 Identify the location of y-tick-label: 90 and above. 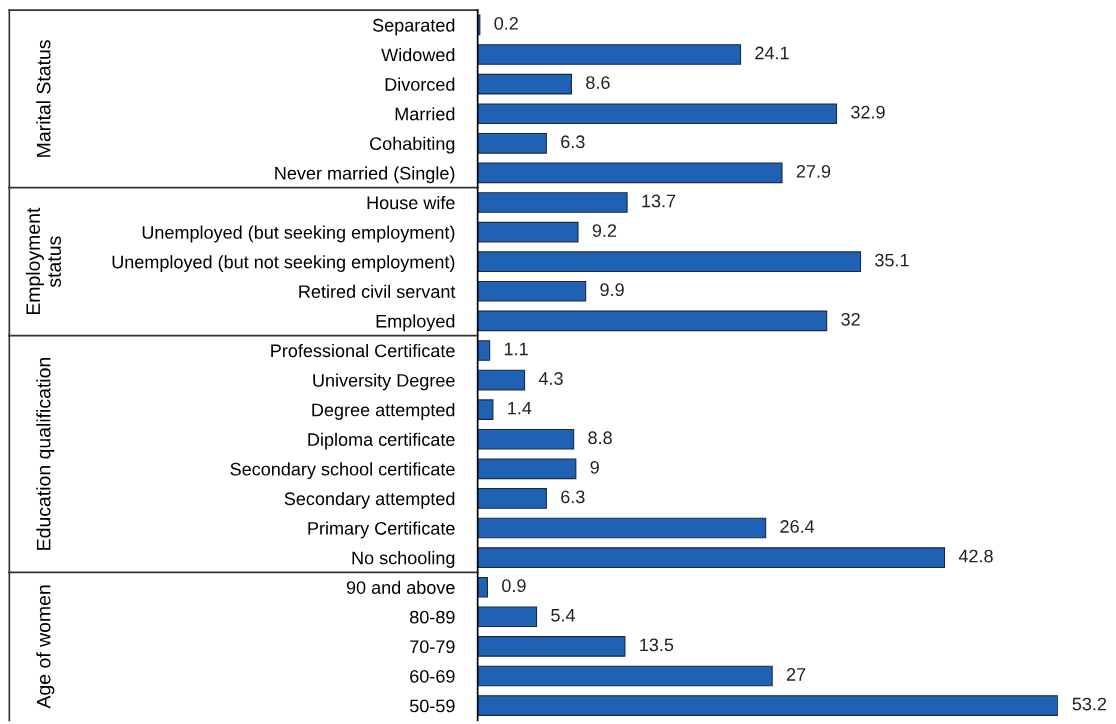
(400, 587).